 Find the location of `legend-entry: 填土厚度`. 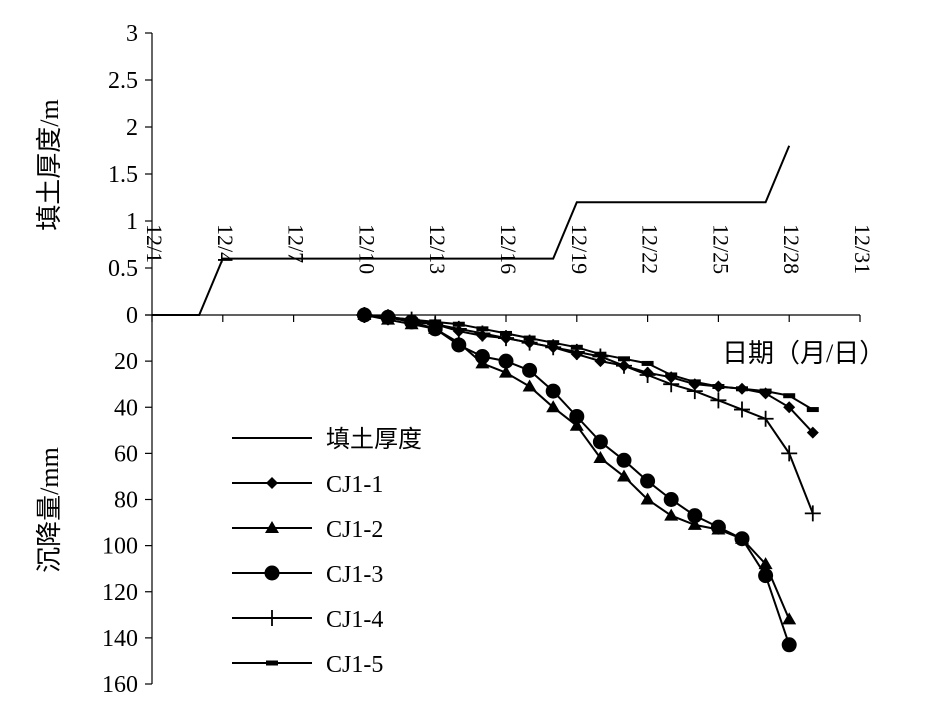

legend-entry: 填土厚度 is located at coordinates (327, 439).